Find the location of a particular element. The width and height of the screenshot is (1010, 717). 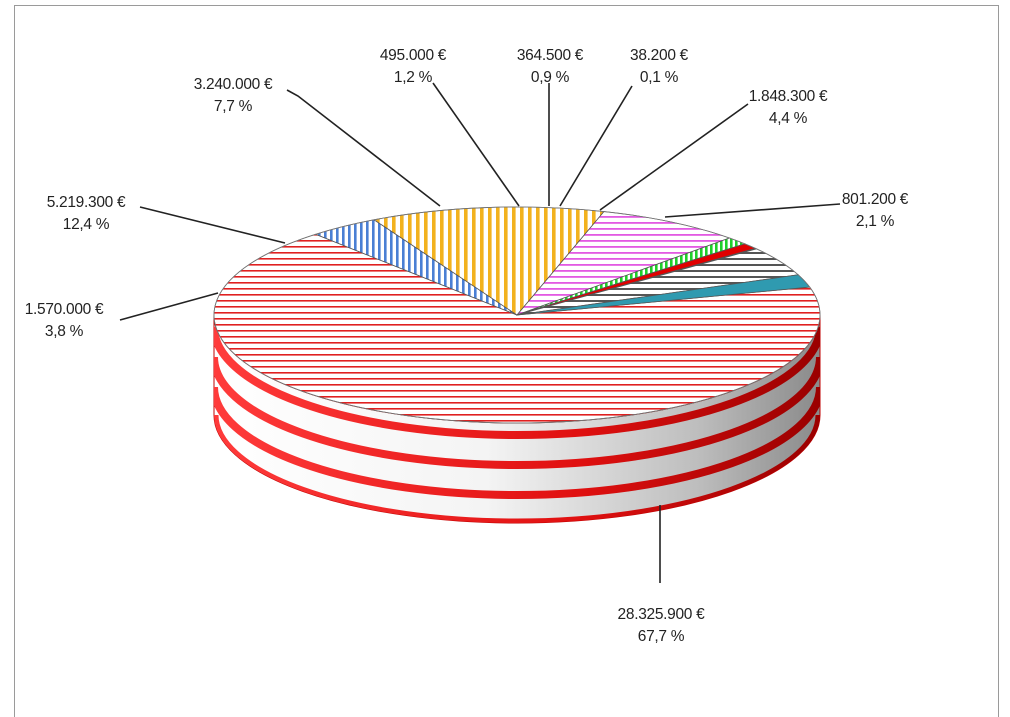

slice-amount-label: 801.200 € is located at coordinates (875, 199).